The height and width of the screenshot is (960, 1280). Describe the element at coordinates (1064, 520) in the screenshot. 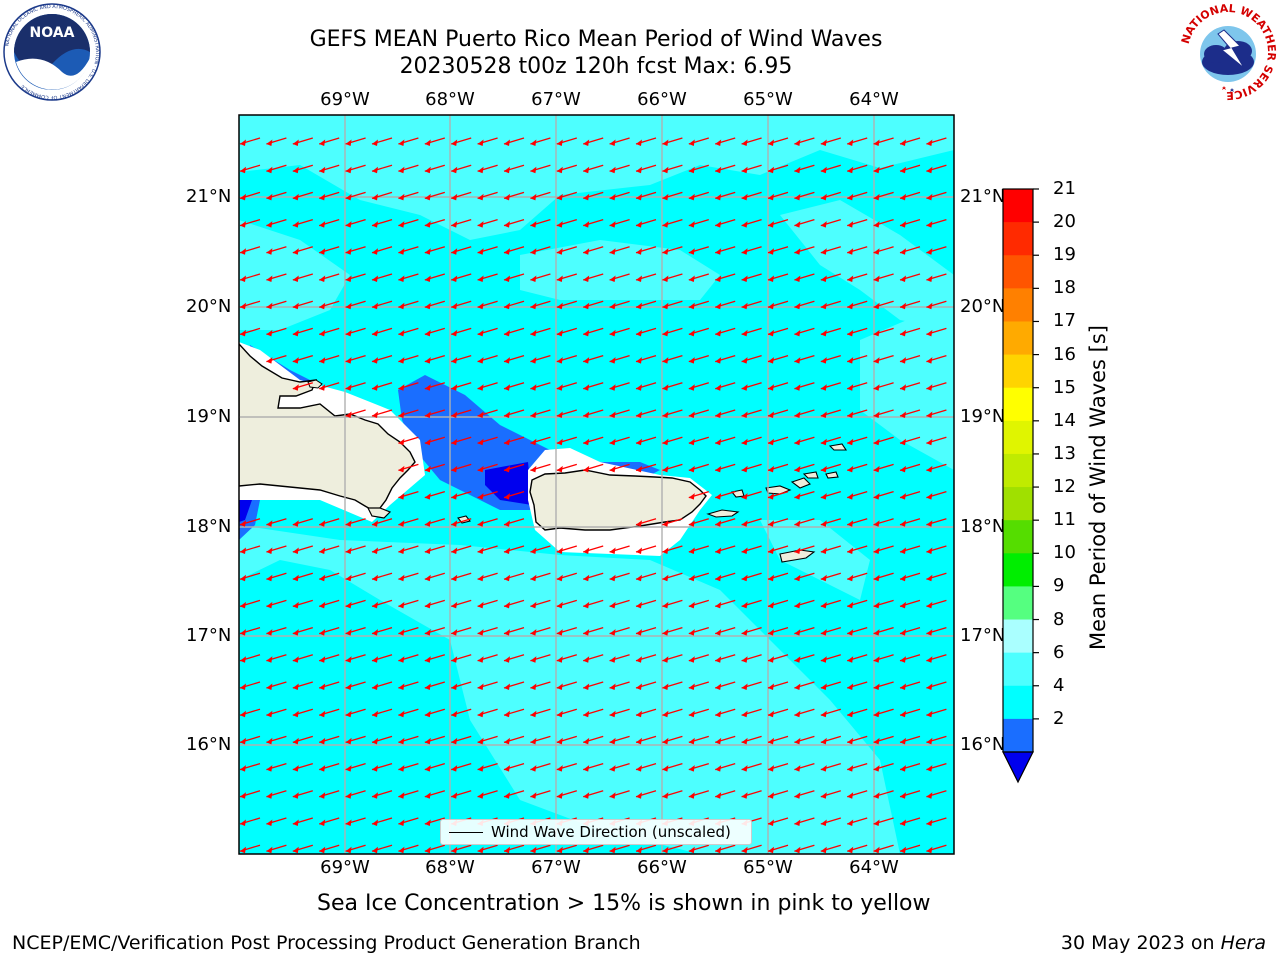

I see `colorbar-tick-label: 11` at that location.